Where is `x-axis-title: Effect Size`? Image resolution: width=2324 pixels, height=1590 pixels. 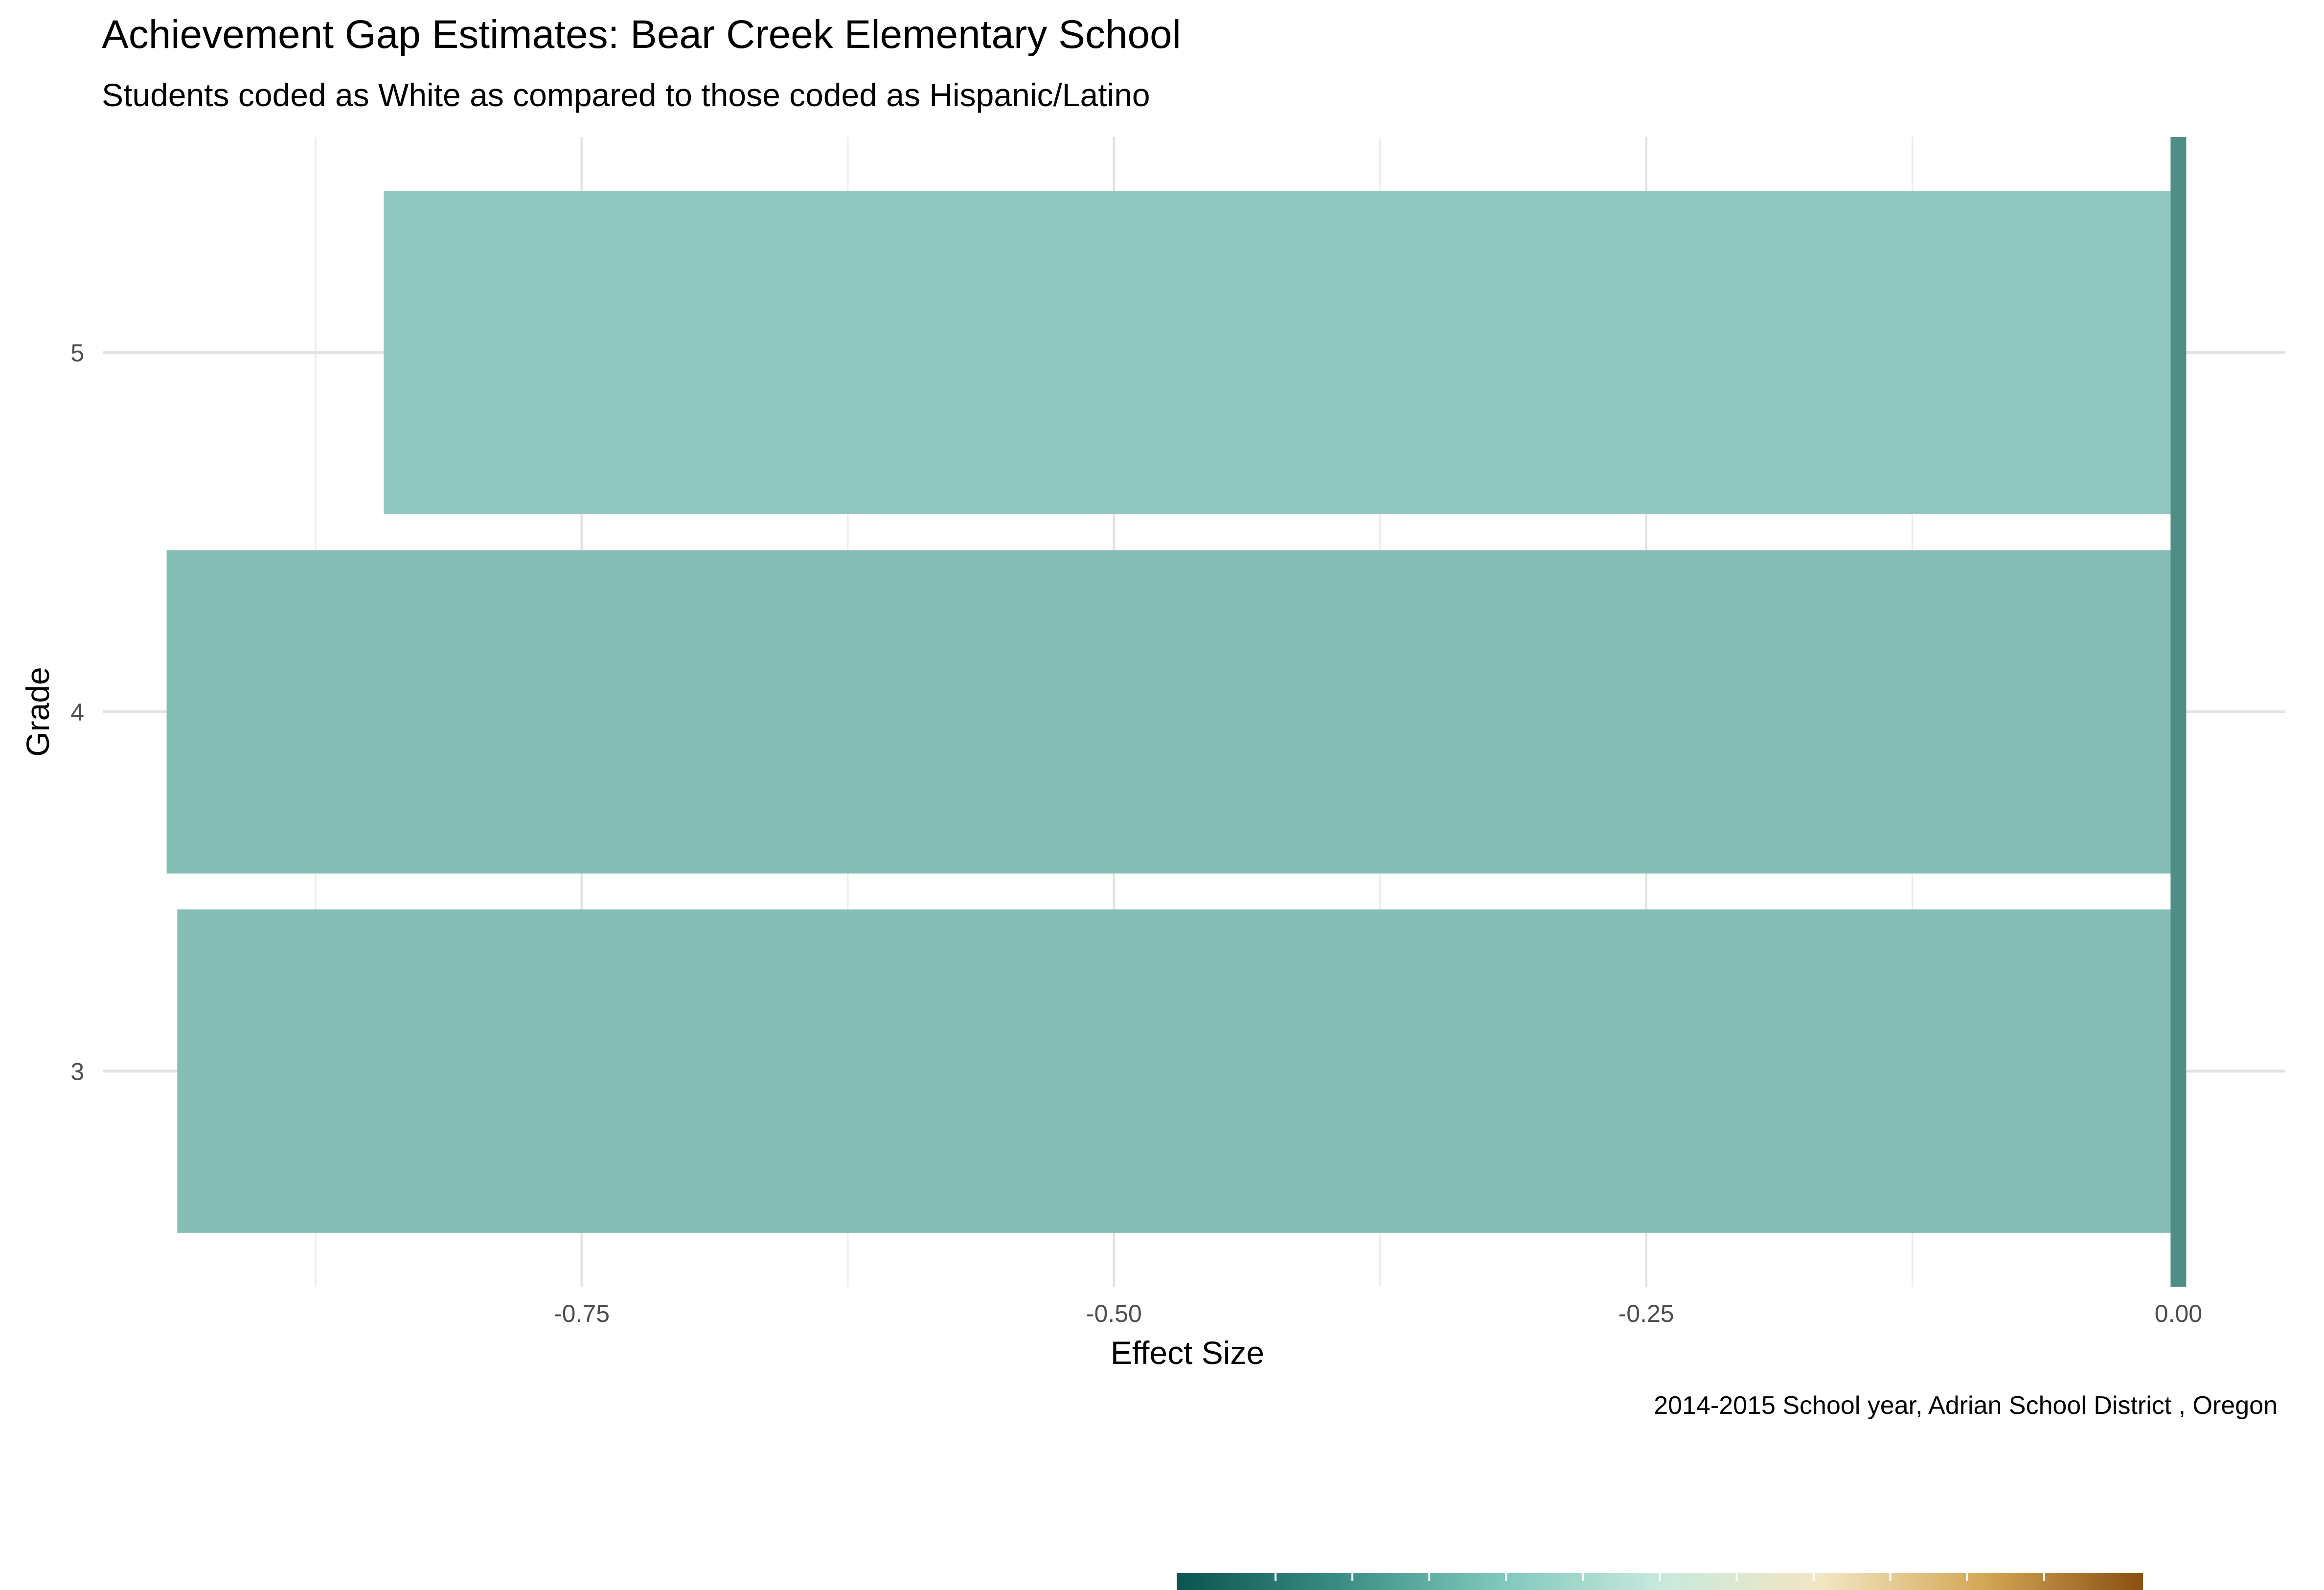
x-axis-title: Effect Size is located at coordinates (1188, 1353).